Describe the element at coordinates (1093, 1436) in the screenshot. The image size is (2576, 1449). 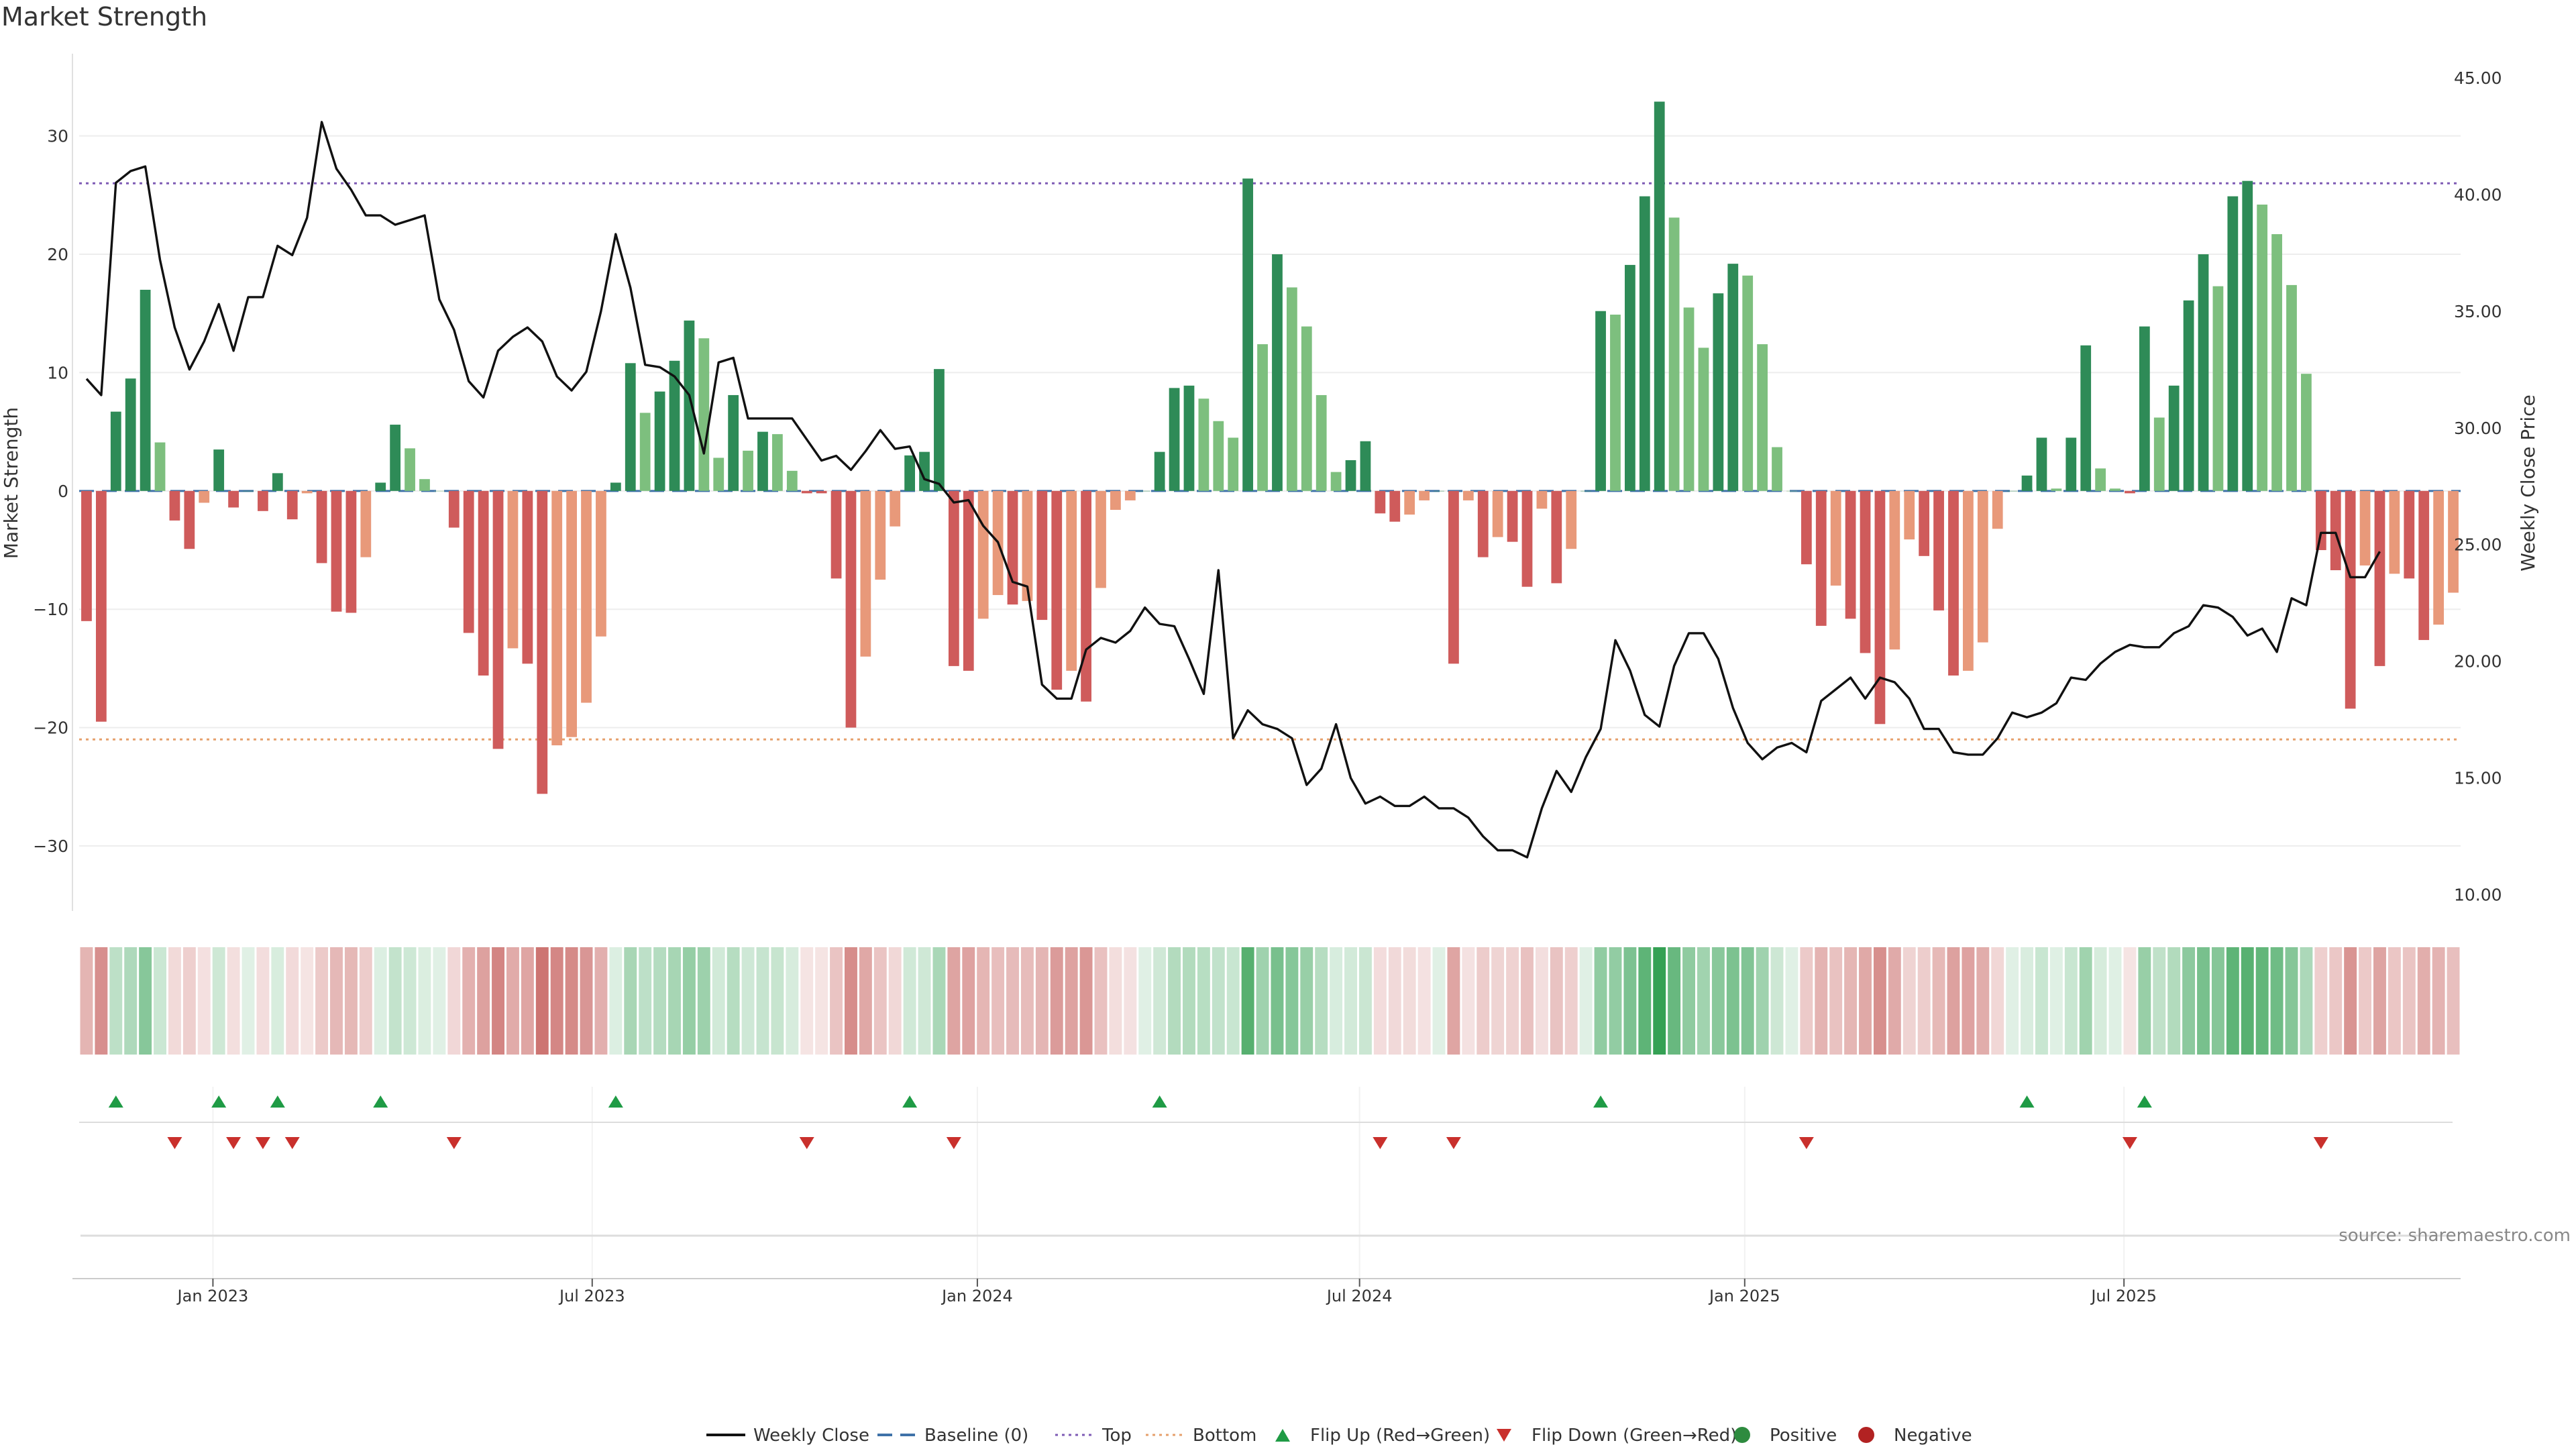
I see `legend-item-top: Top` at that location.